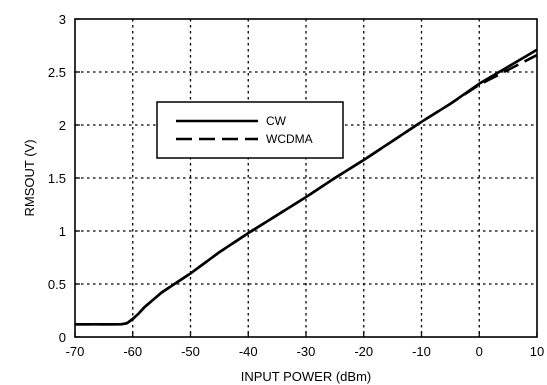 Image resolution: width=547 pixels, height=385 pixels. What do you see at coordinates (62, 337) in the screenshot?
I see `y-tick-label: 0` at bounding box center [62, 337].